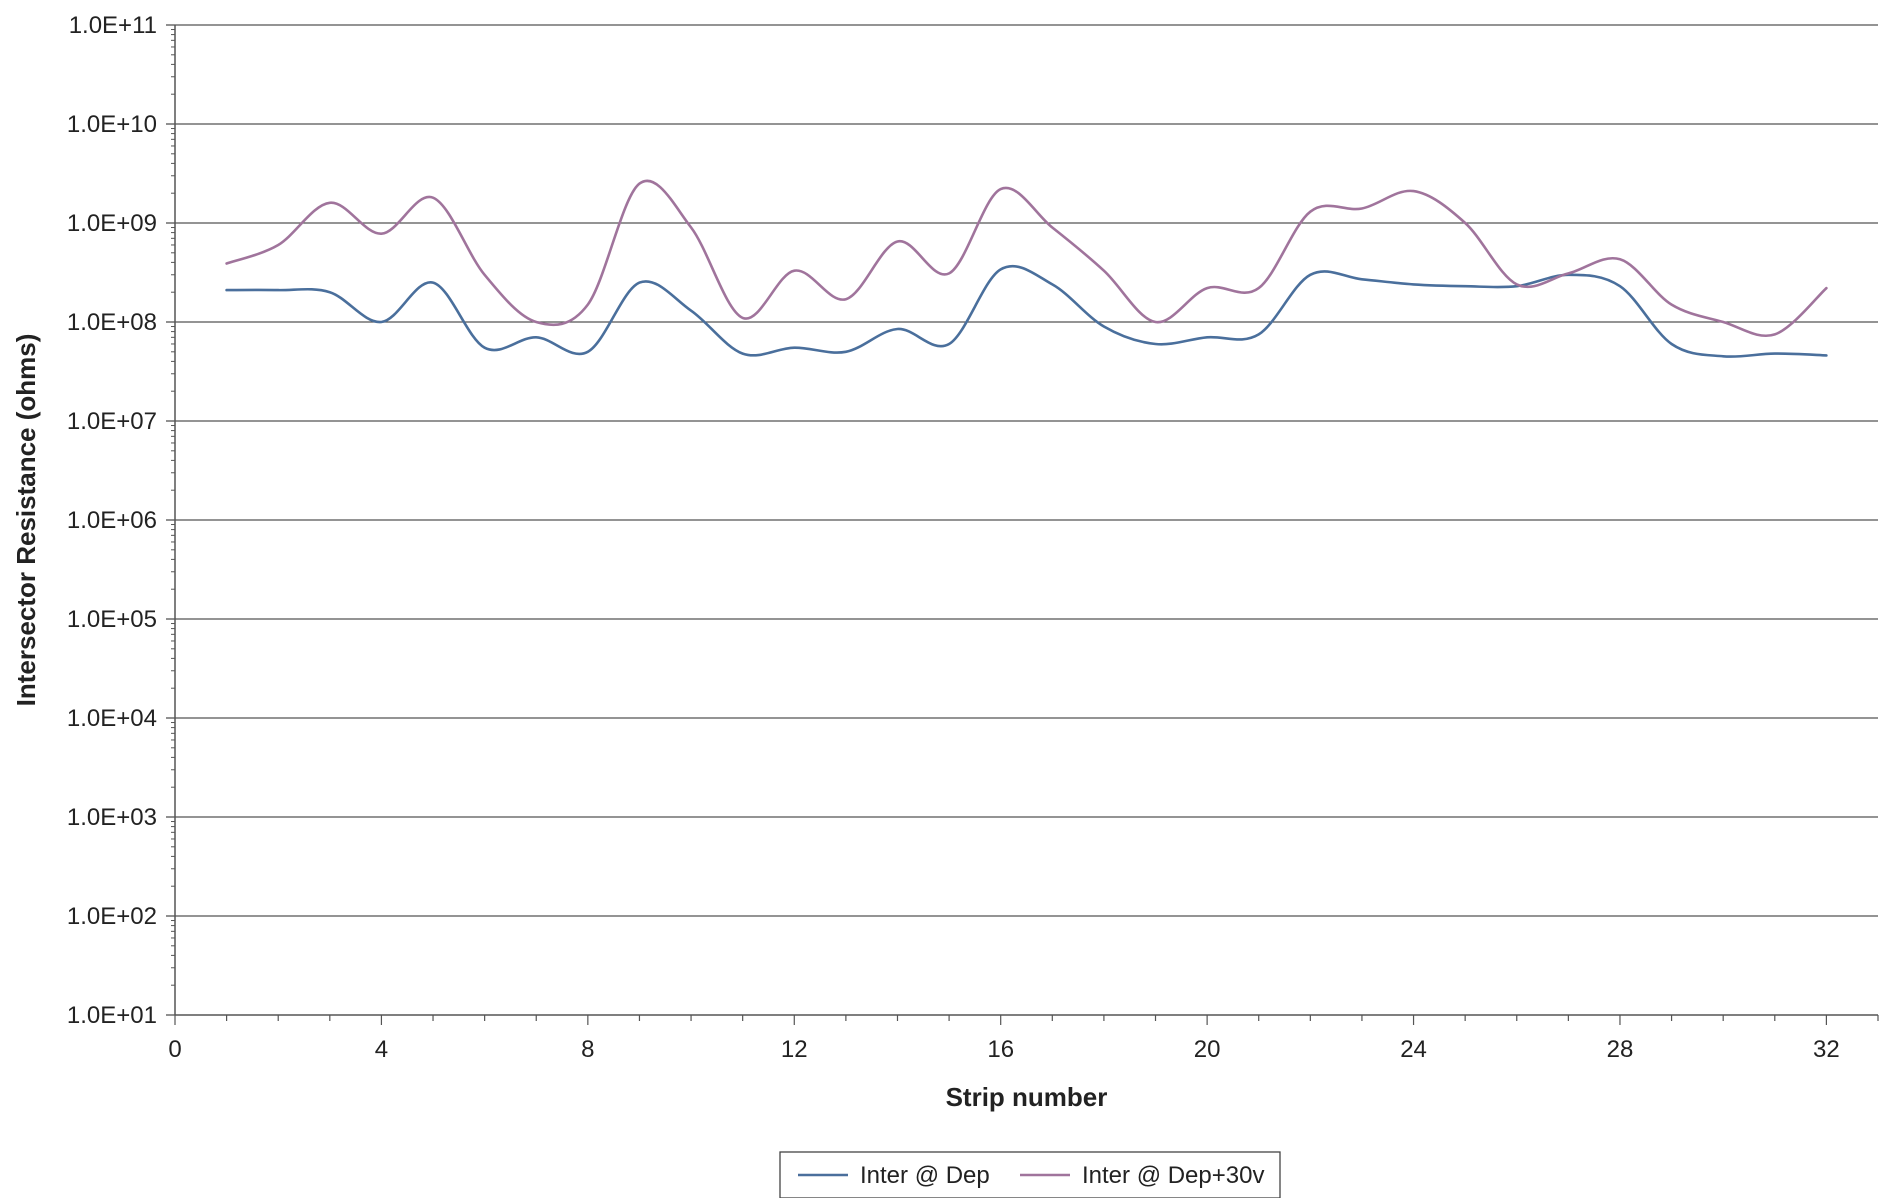  I want to click on legend: Inter @ Dep Inter @ Dep+30v, so click(1030, 1174).